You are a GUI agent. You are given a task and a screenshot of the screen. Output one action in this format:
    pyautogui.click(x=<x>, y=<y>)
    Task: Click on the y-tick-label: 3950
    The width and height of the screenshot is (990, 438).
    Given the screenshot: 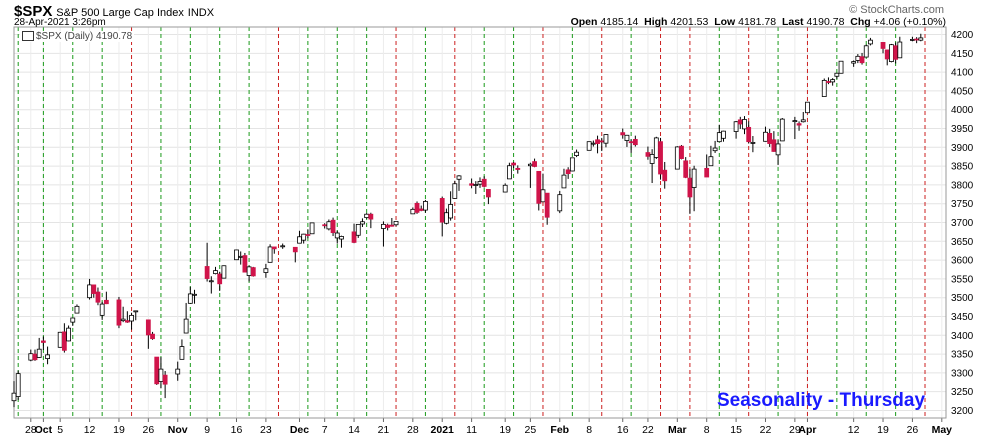 What is the action you would take?
    pyautogui.click(x=962, y=129)
    